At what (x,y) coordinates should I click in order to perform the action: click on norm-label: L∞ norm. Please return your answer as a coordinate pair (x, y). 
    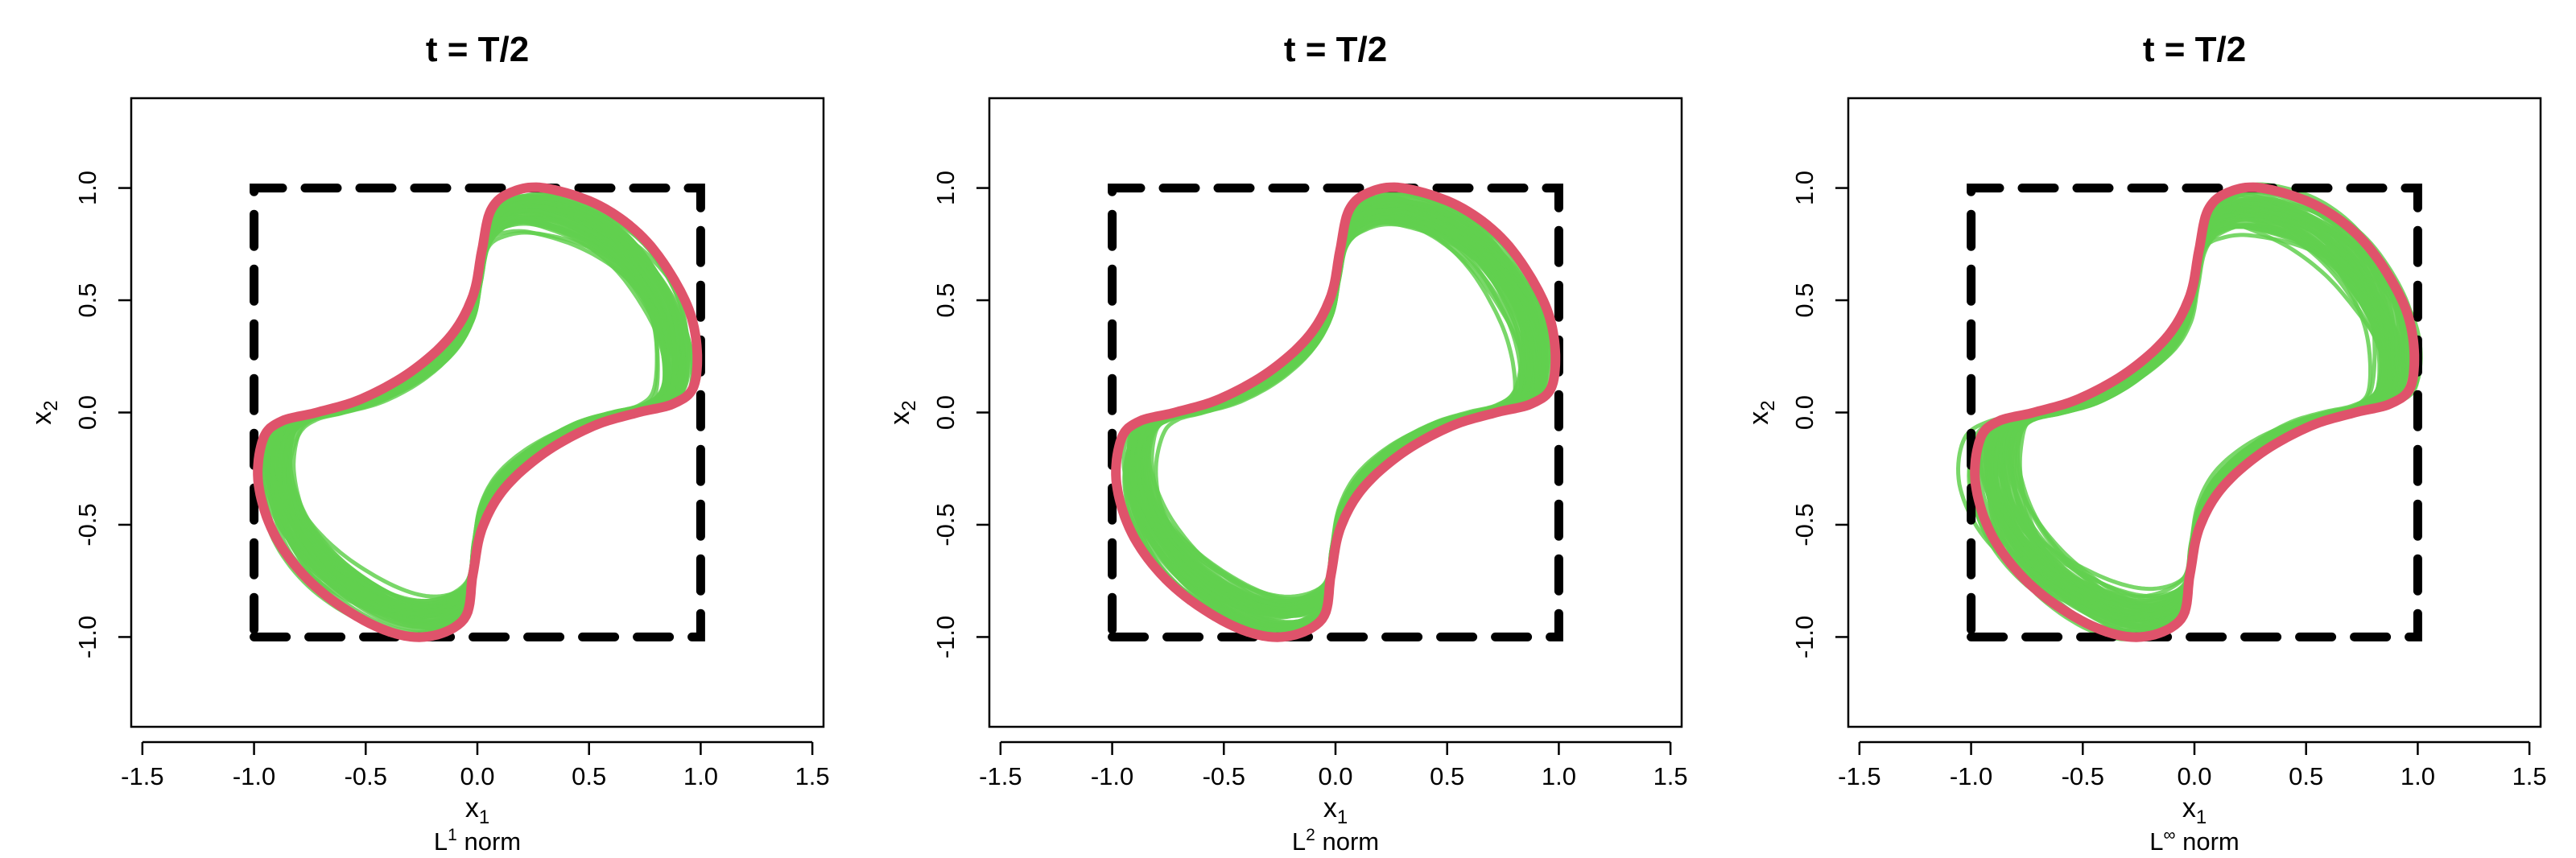
    Looking at the image, I should click on (2194, 841).